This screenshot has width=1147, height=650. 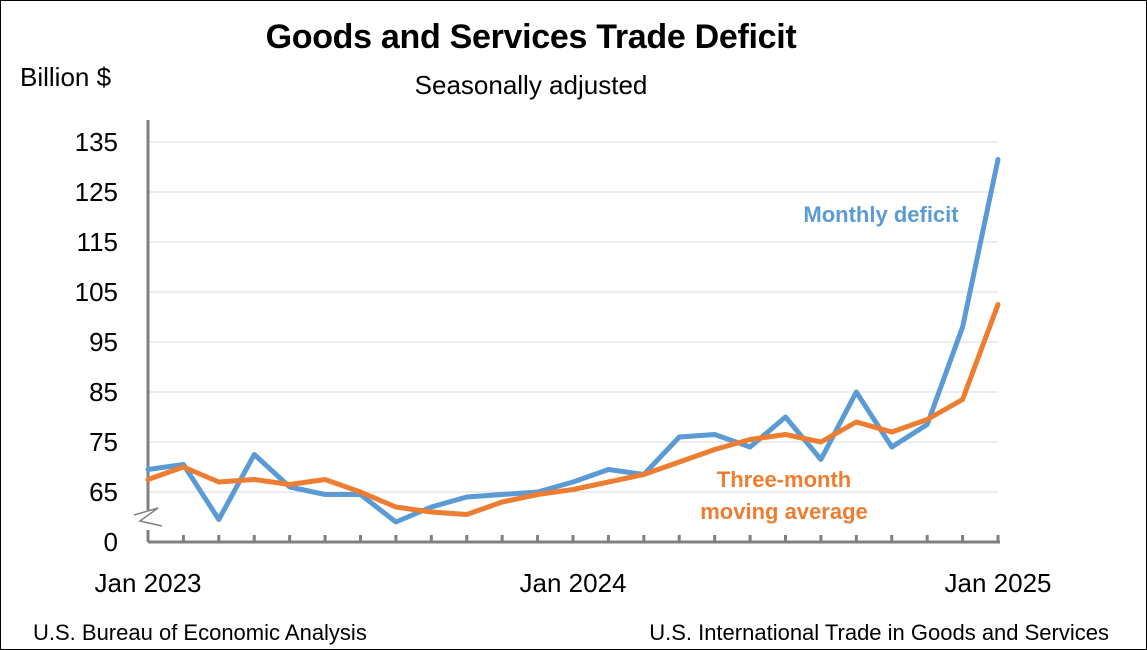 I want to click on moving-average-label: moving average, so click(x=784, y=511).